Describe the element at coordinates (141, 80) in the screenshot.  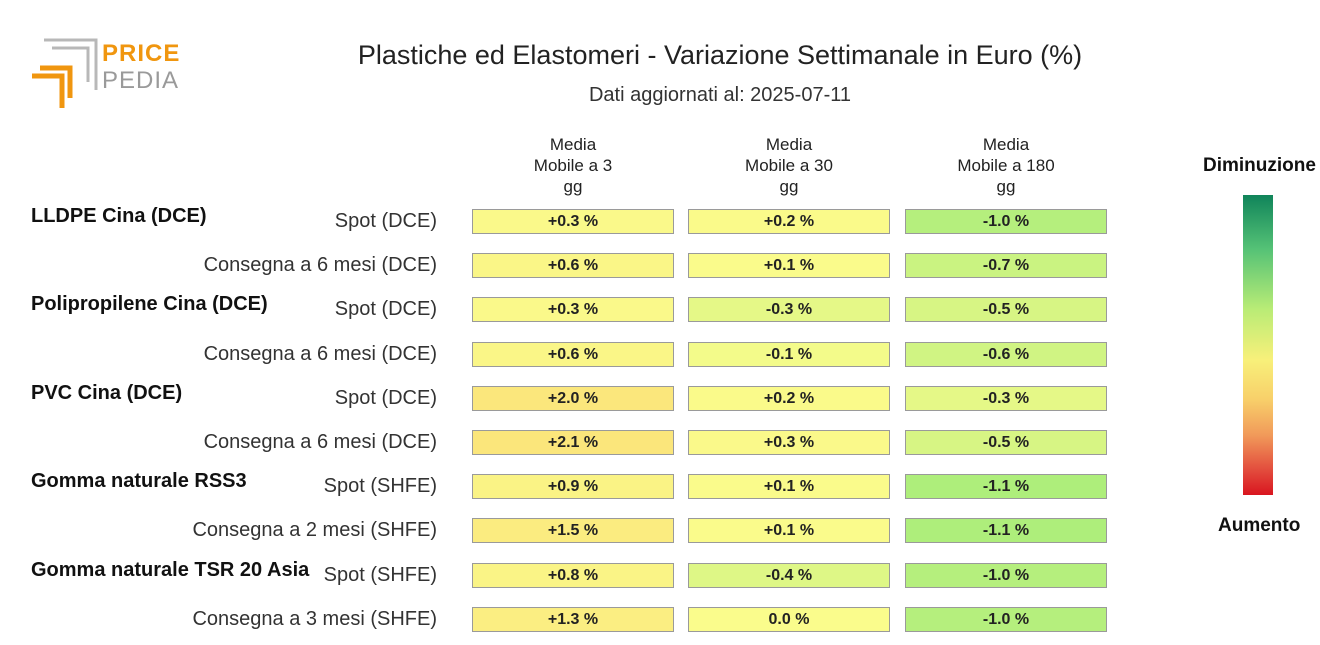
I see `logo-word-pedia: PEDIA` at that location.